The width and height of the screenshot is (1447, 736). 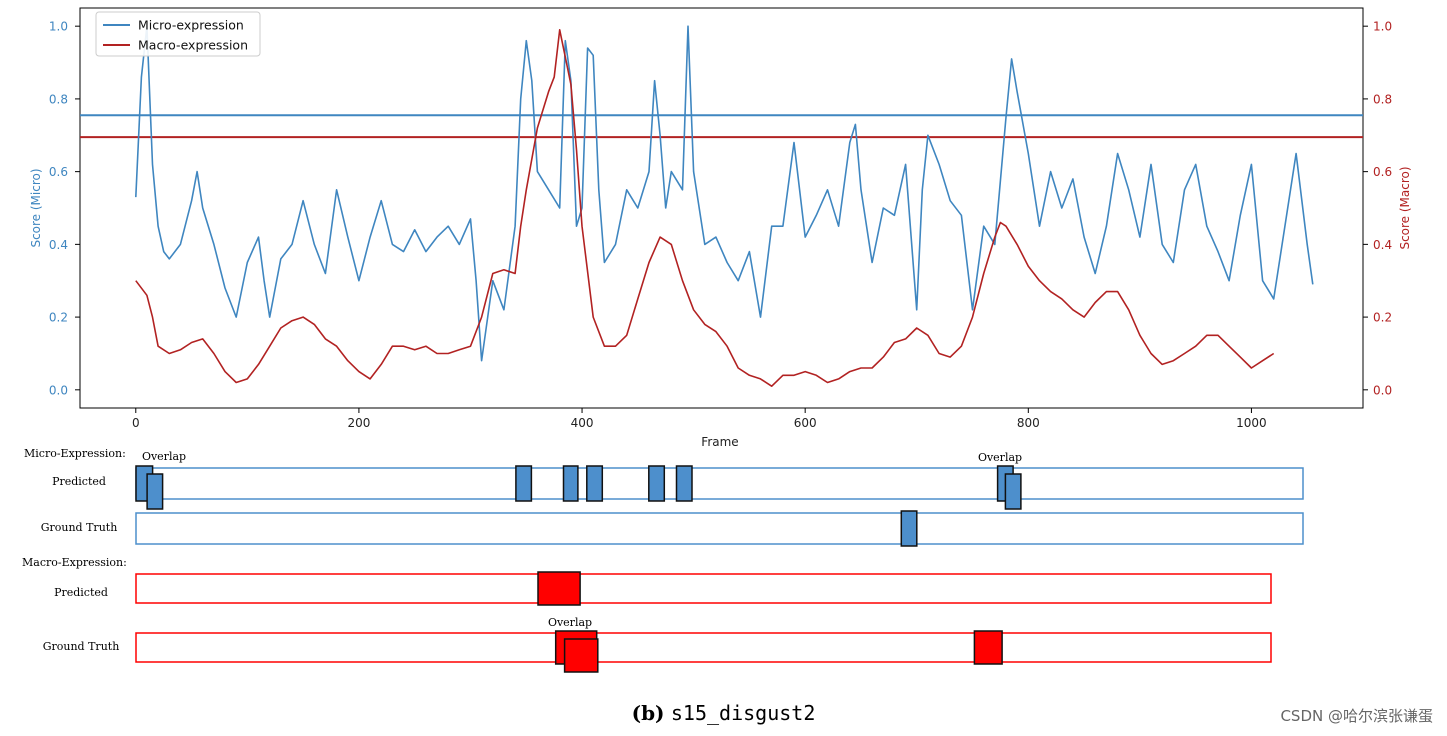 What do you see at coordinates (64, 208) in the screenshot?
I see `left-y-axis: 0.0 0.2 0.4 0.6 0.8 1.0` at bounding box center [64, 208].